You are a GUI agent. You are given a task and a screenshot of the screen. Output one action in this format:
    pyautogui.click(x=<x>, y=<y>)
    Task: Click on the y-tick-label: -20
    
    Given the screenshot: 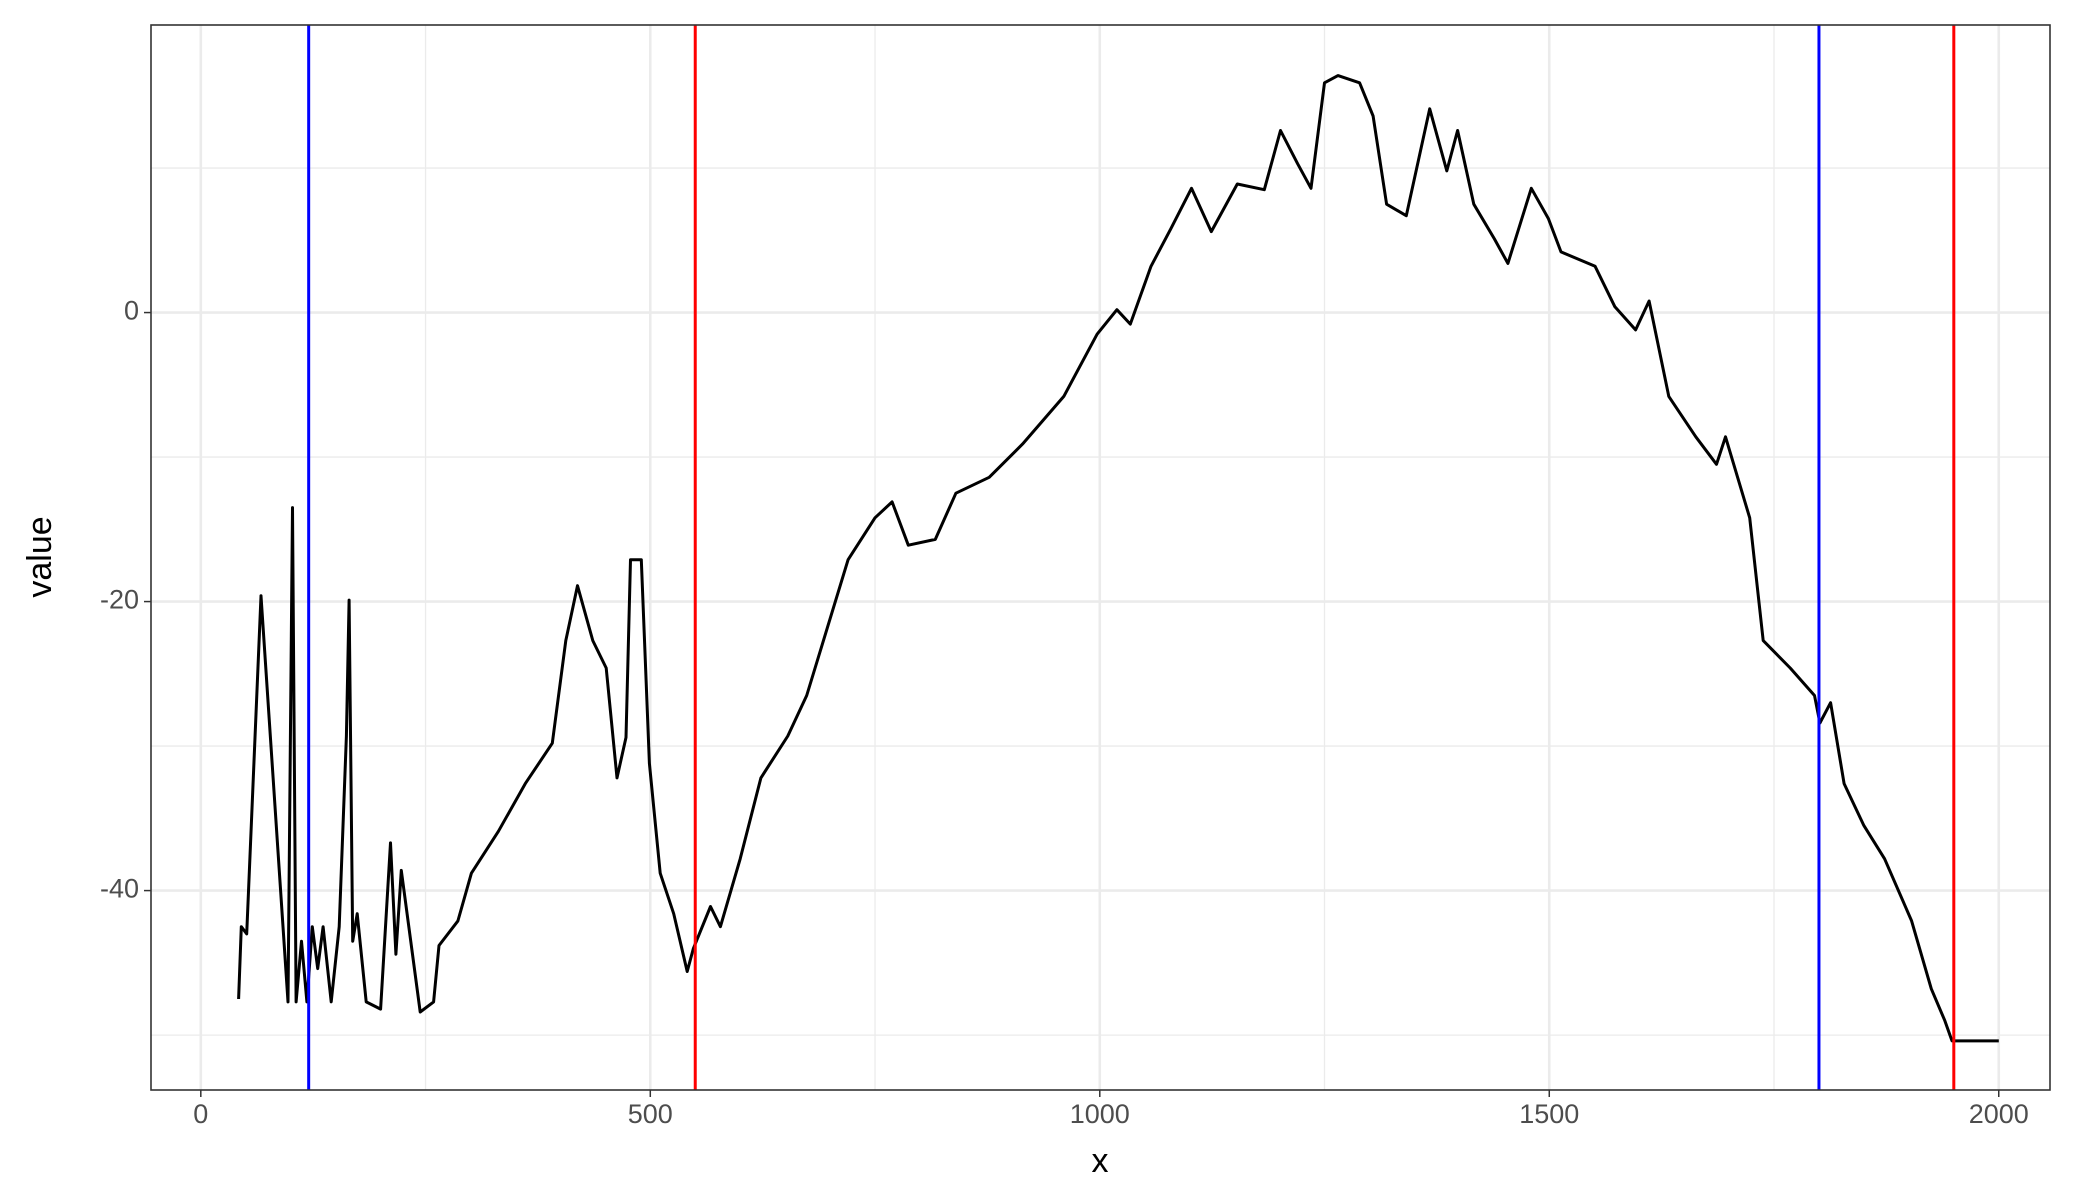 What is the action you would take?
    pyautogui.click(x=119, y=600)
    